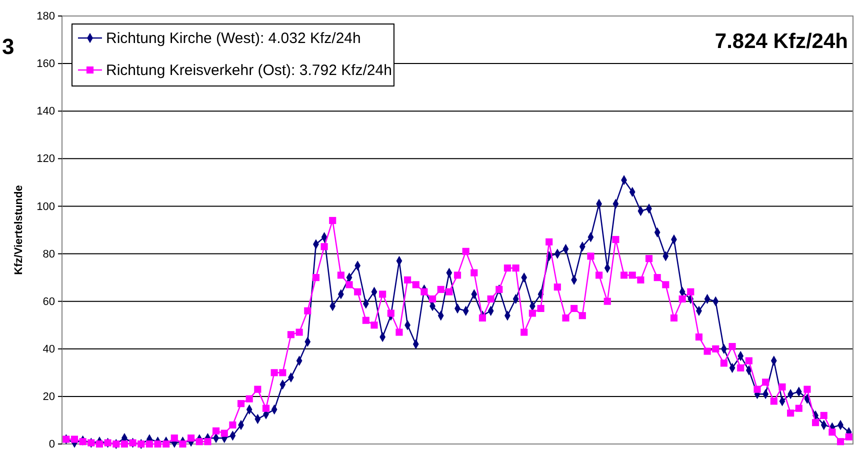 Image resolution: width=855 pixels, height=452 pixels. Describe the element at coordinates (45, 159) in the screenshot. I see `y-tick-label: 120` at that location.